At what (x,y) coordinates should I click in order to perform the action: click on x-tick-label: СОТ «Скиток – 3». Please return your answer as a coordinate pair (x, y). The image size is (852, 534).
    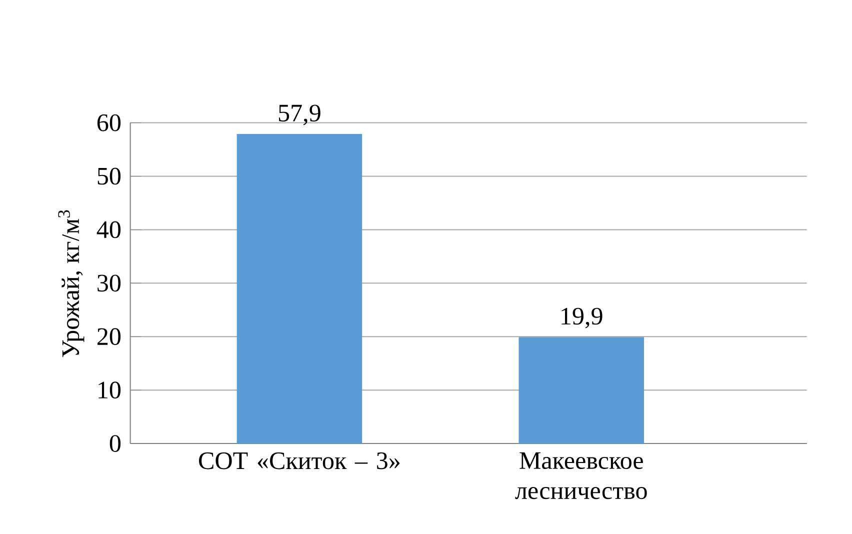
    Looking at the image, I should click on (299, 461).